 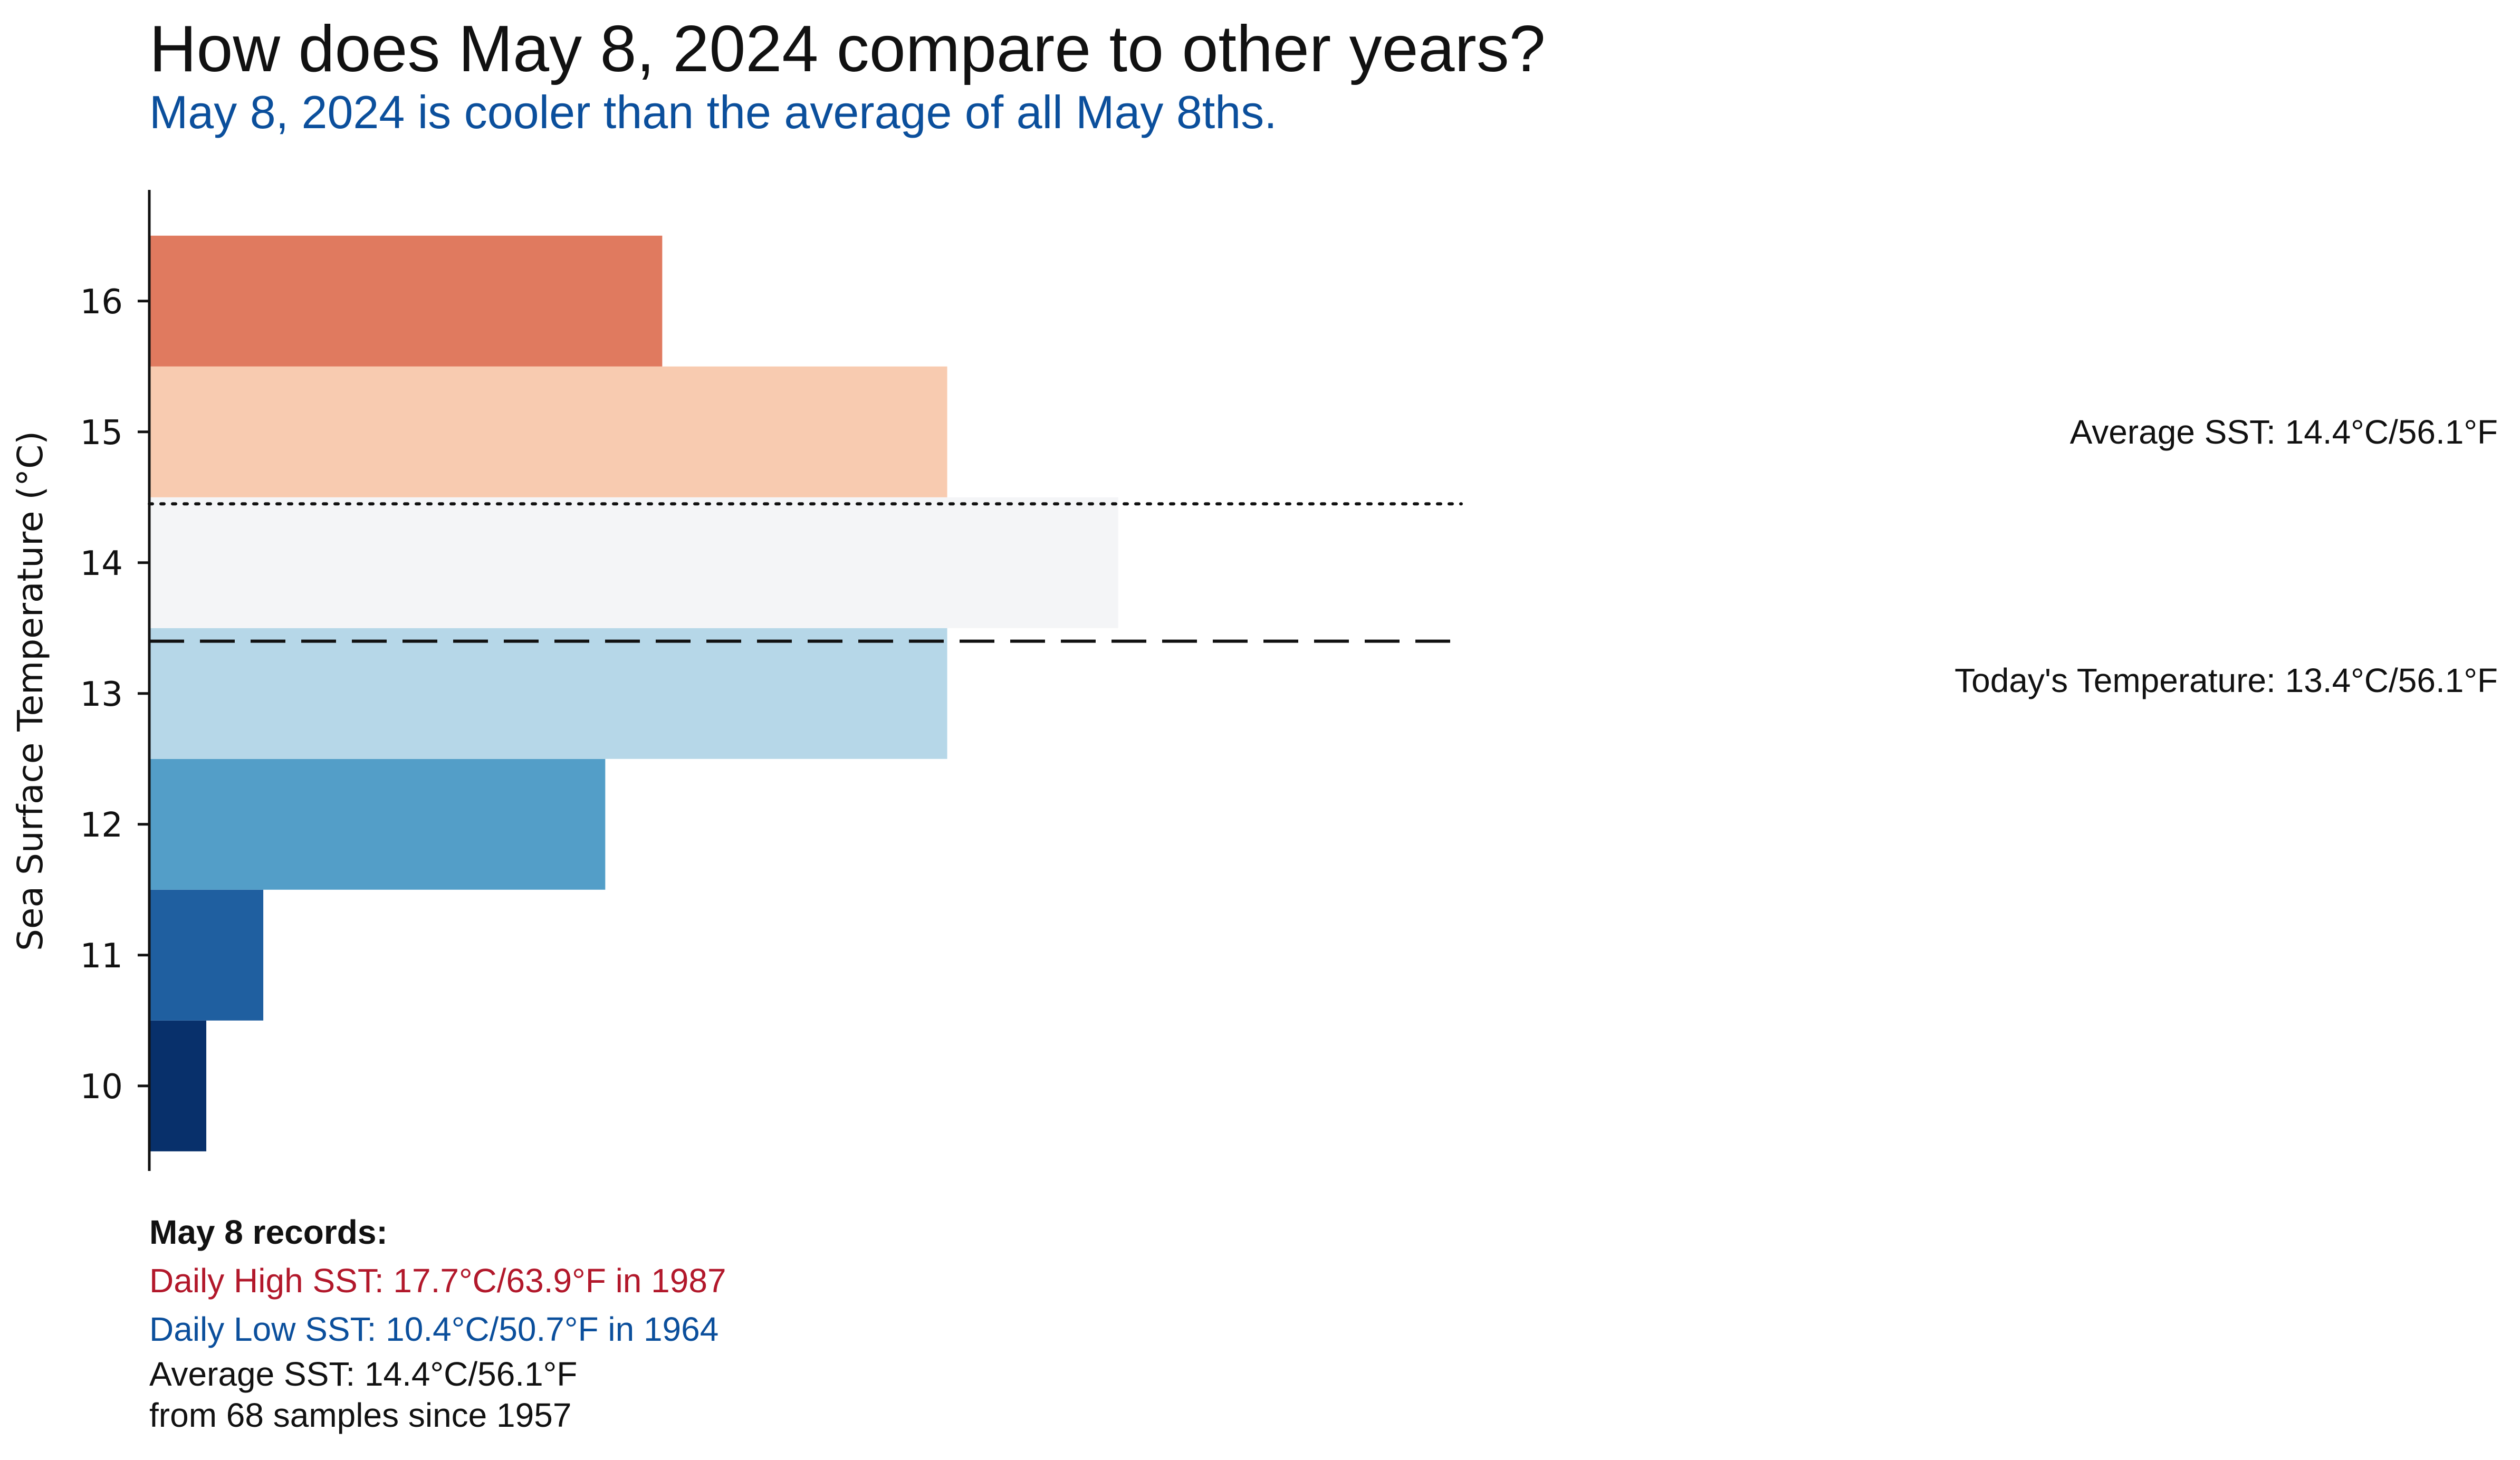 I want to click on today-line-label: Today's Temperature: 13.4°C/56.1°F, so click(x=2226, y=680).